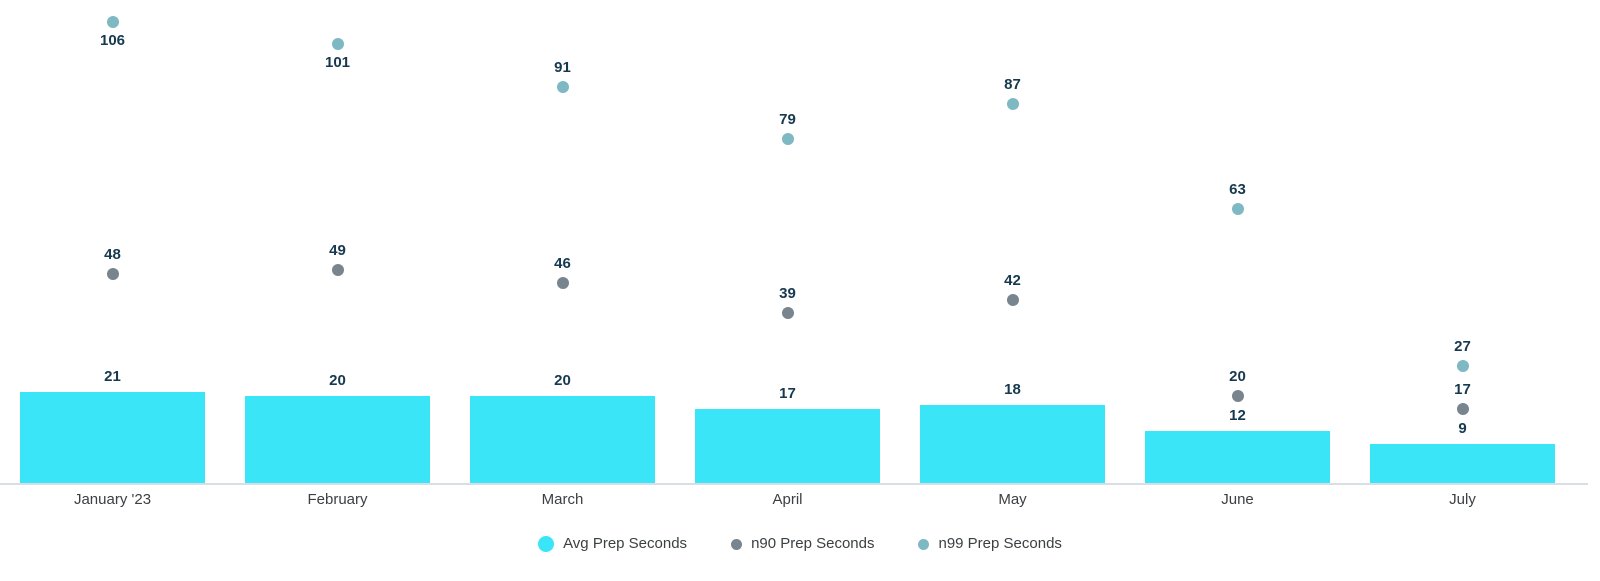 This screenshot has height=581, width=1600. Describe the element at coordinates (1012, 85) in the screenshot. I see `n99-value-label: 87` at that location.